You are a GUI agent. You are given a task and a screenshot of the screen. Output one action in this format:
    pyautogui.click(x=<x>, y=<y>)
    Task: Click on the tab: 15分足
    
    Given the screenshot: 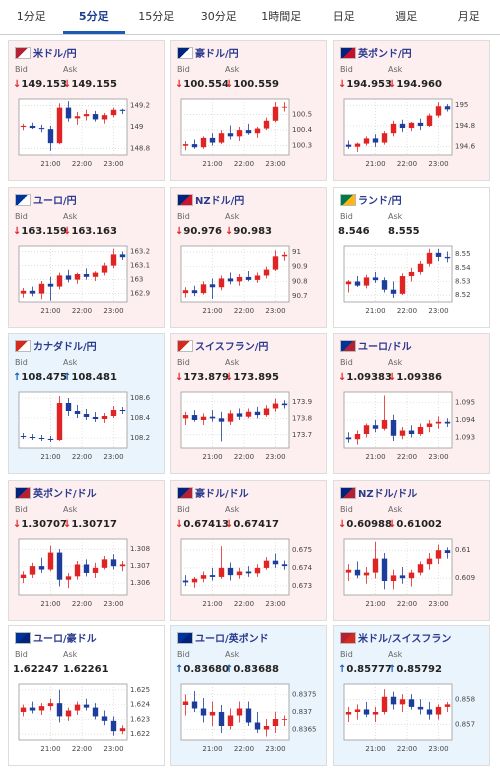 What is the action you would take?
    pyautogui.click(x=156, y=16)
    